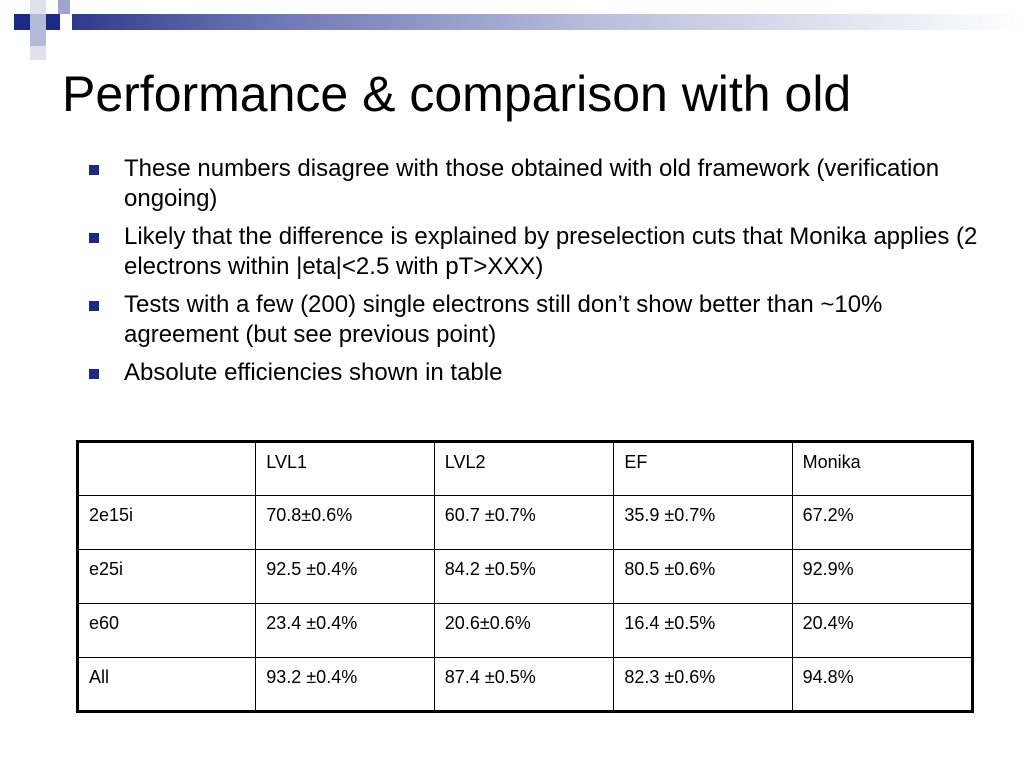  I want to click on table-cell: 70.8±0.6%, so click(345, 522).